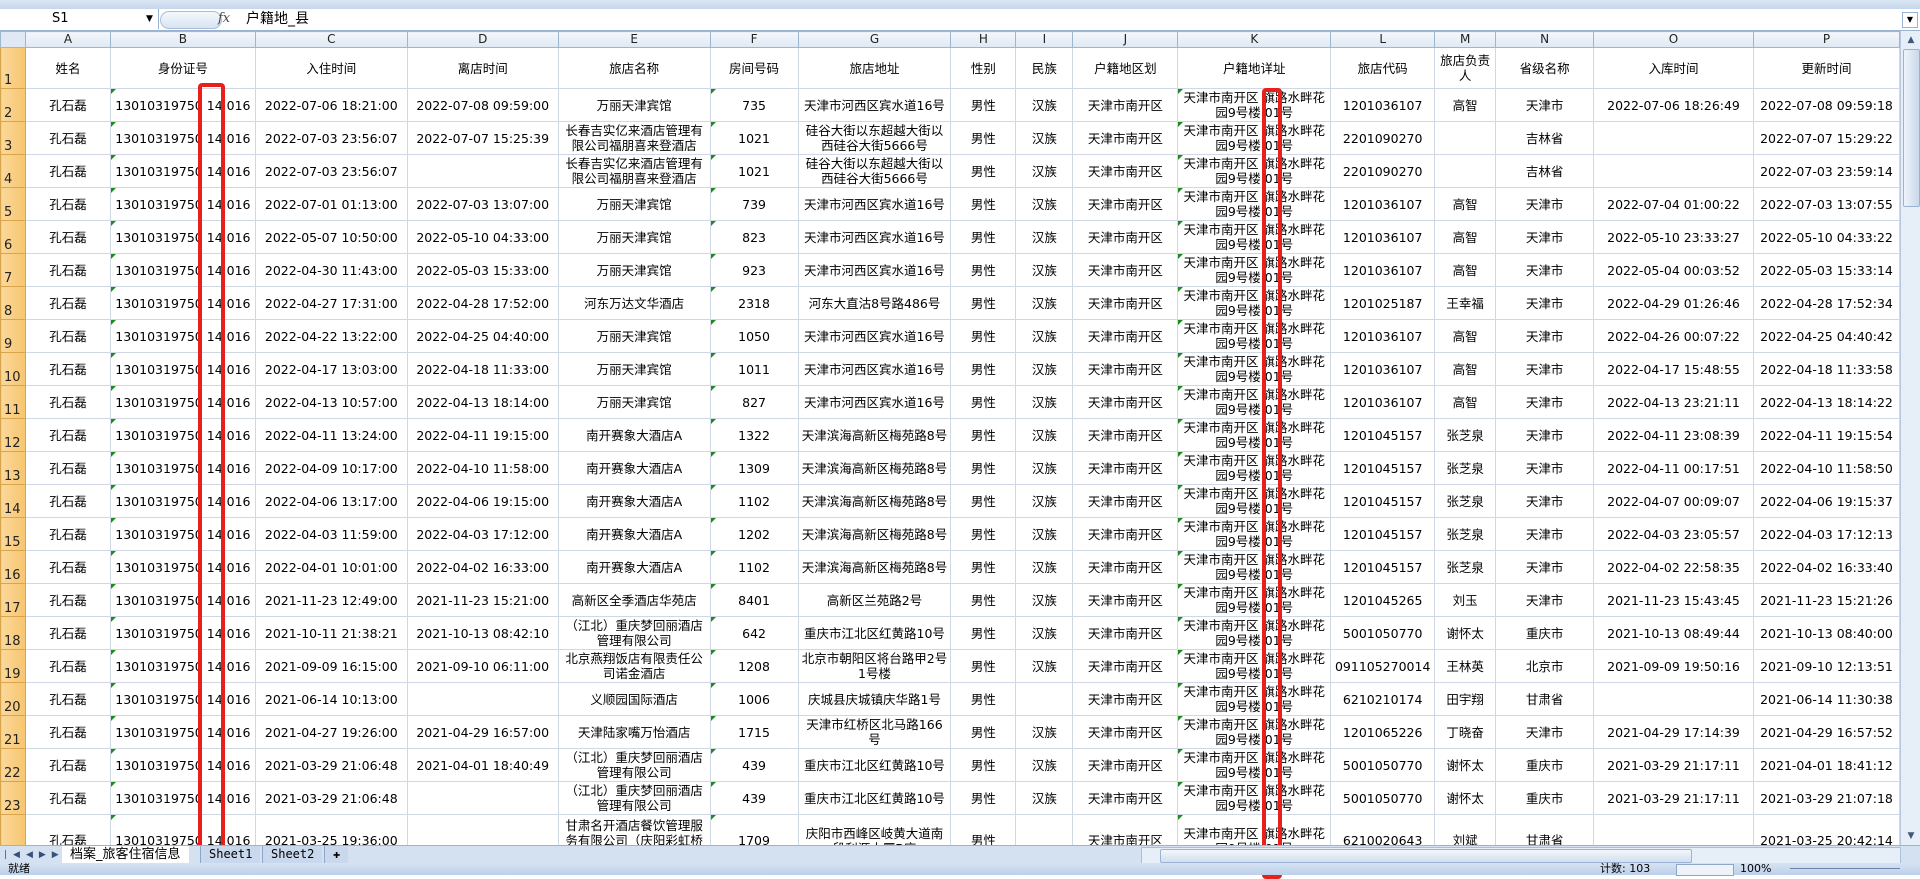 The height and width of the screenshot is (879, 1920). Describe the element at coordinates (482, 468) in the screenshot. I see `cell: 2022-04-10 11:58:00` at that location.